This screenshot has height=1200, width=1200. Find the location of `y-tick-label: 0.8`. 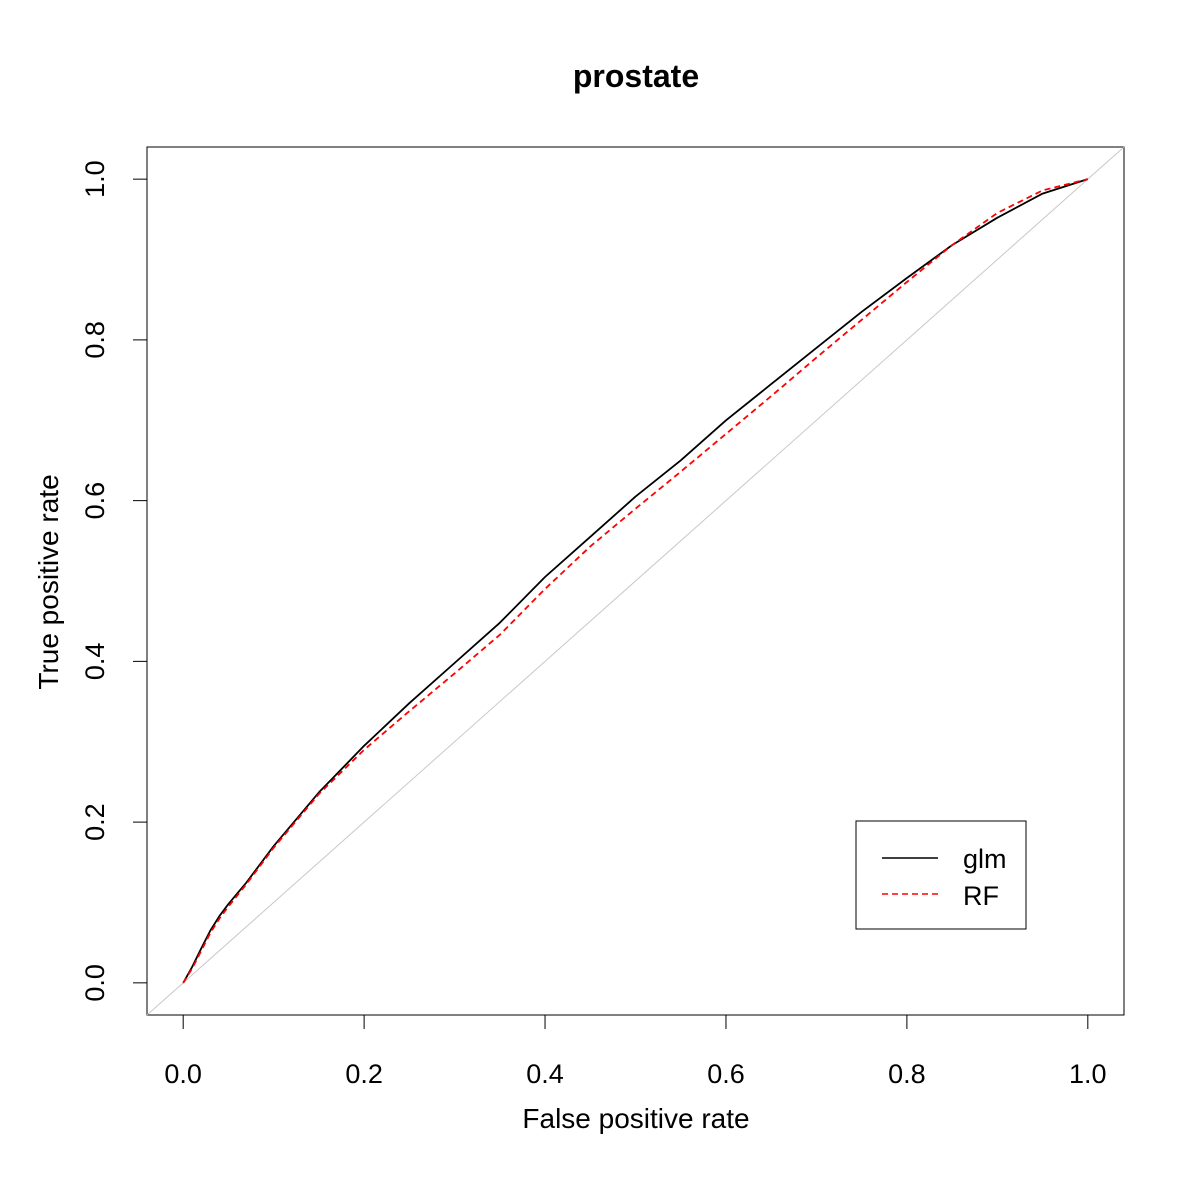

y-tick-label: 0.8 is located at coordinates (95, 340).